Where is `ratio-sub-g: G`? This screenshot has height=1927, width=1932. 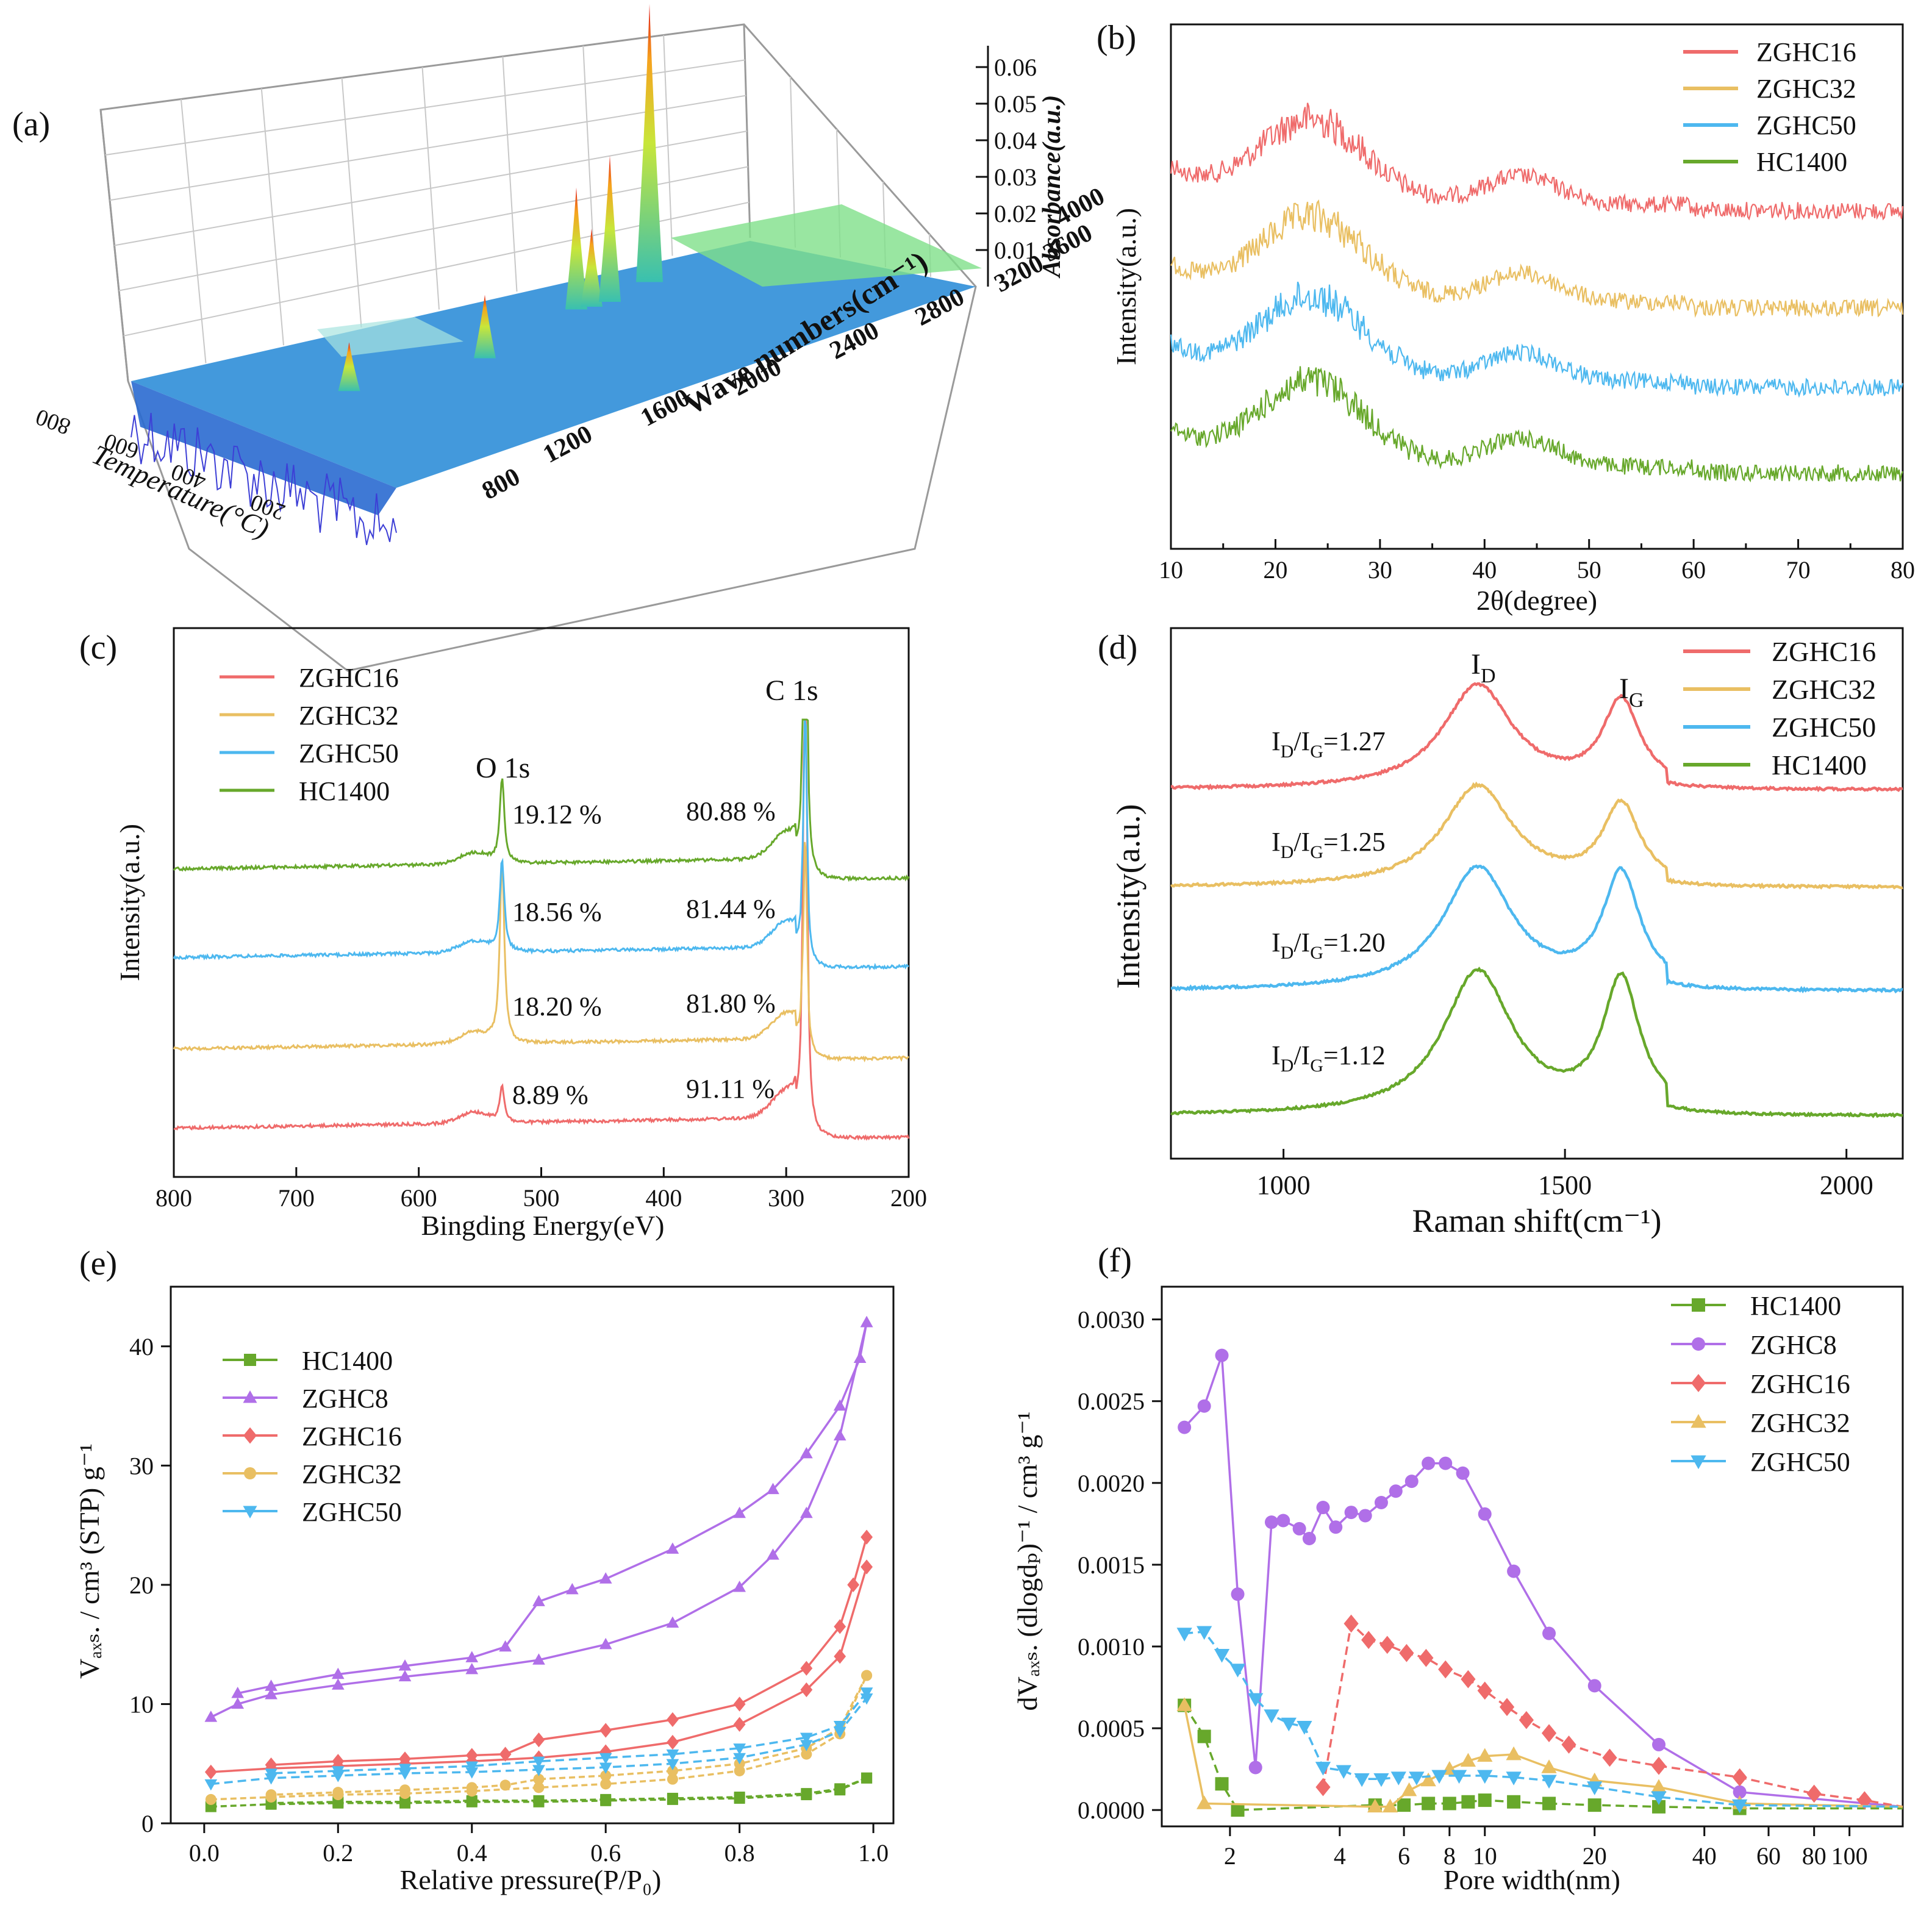 ratio-sub-g: G is located at coordinates (1317, 1066).